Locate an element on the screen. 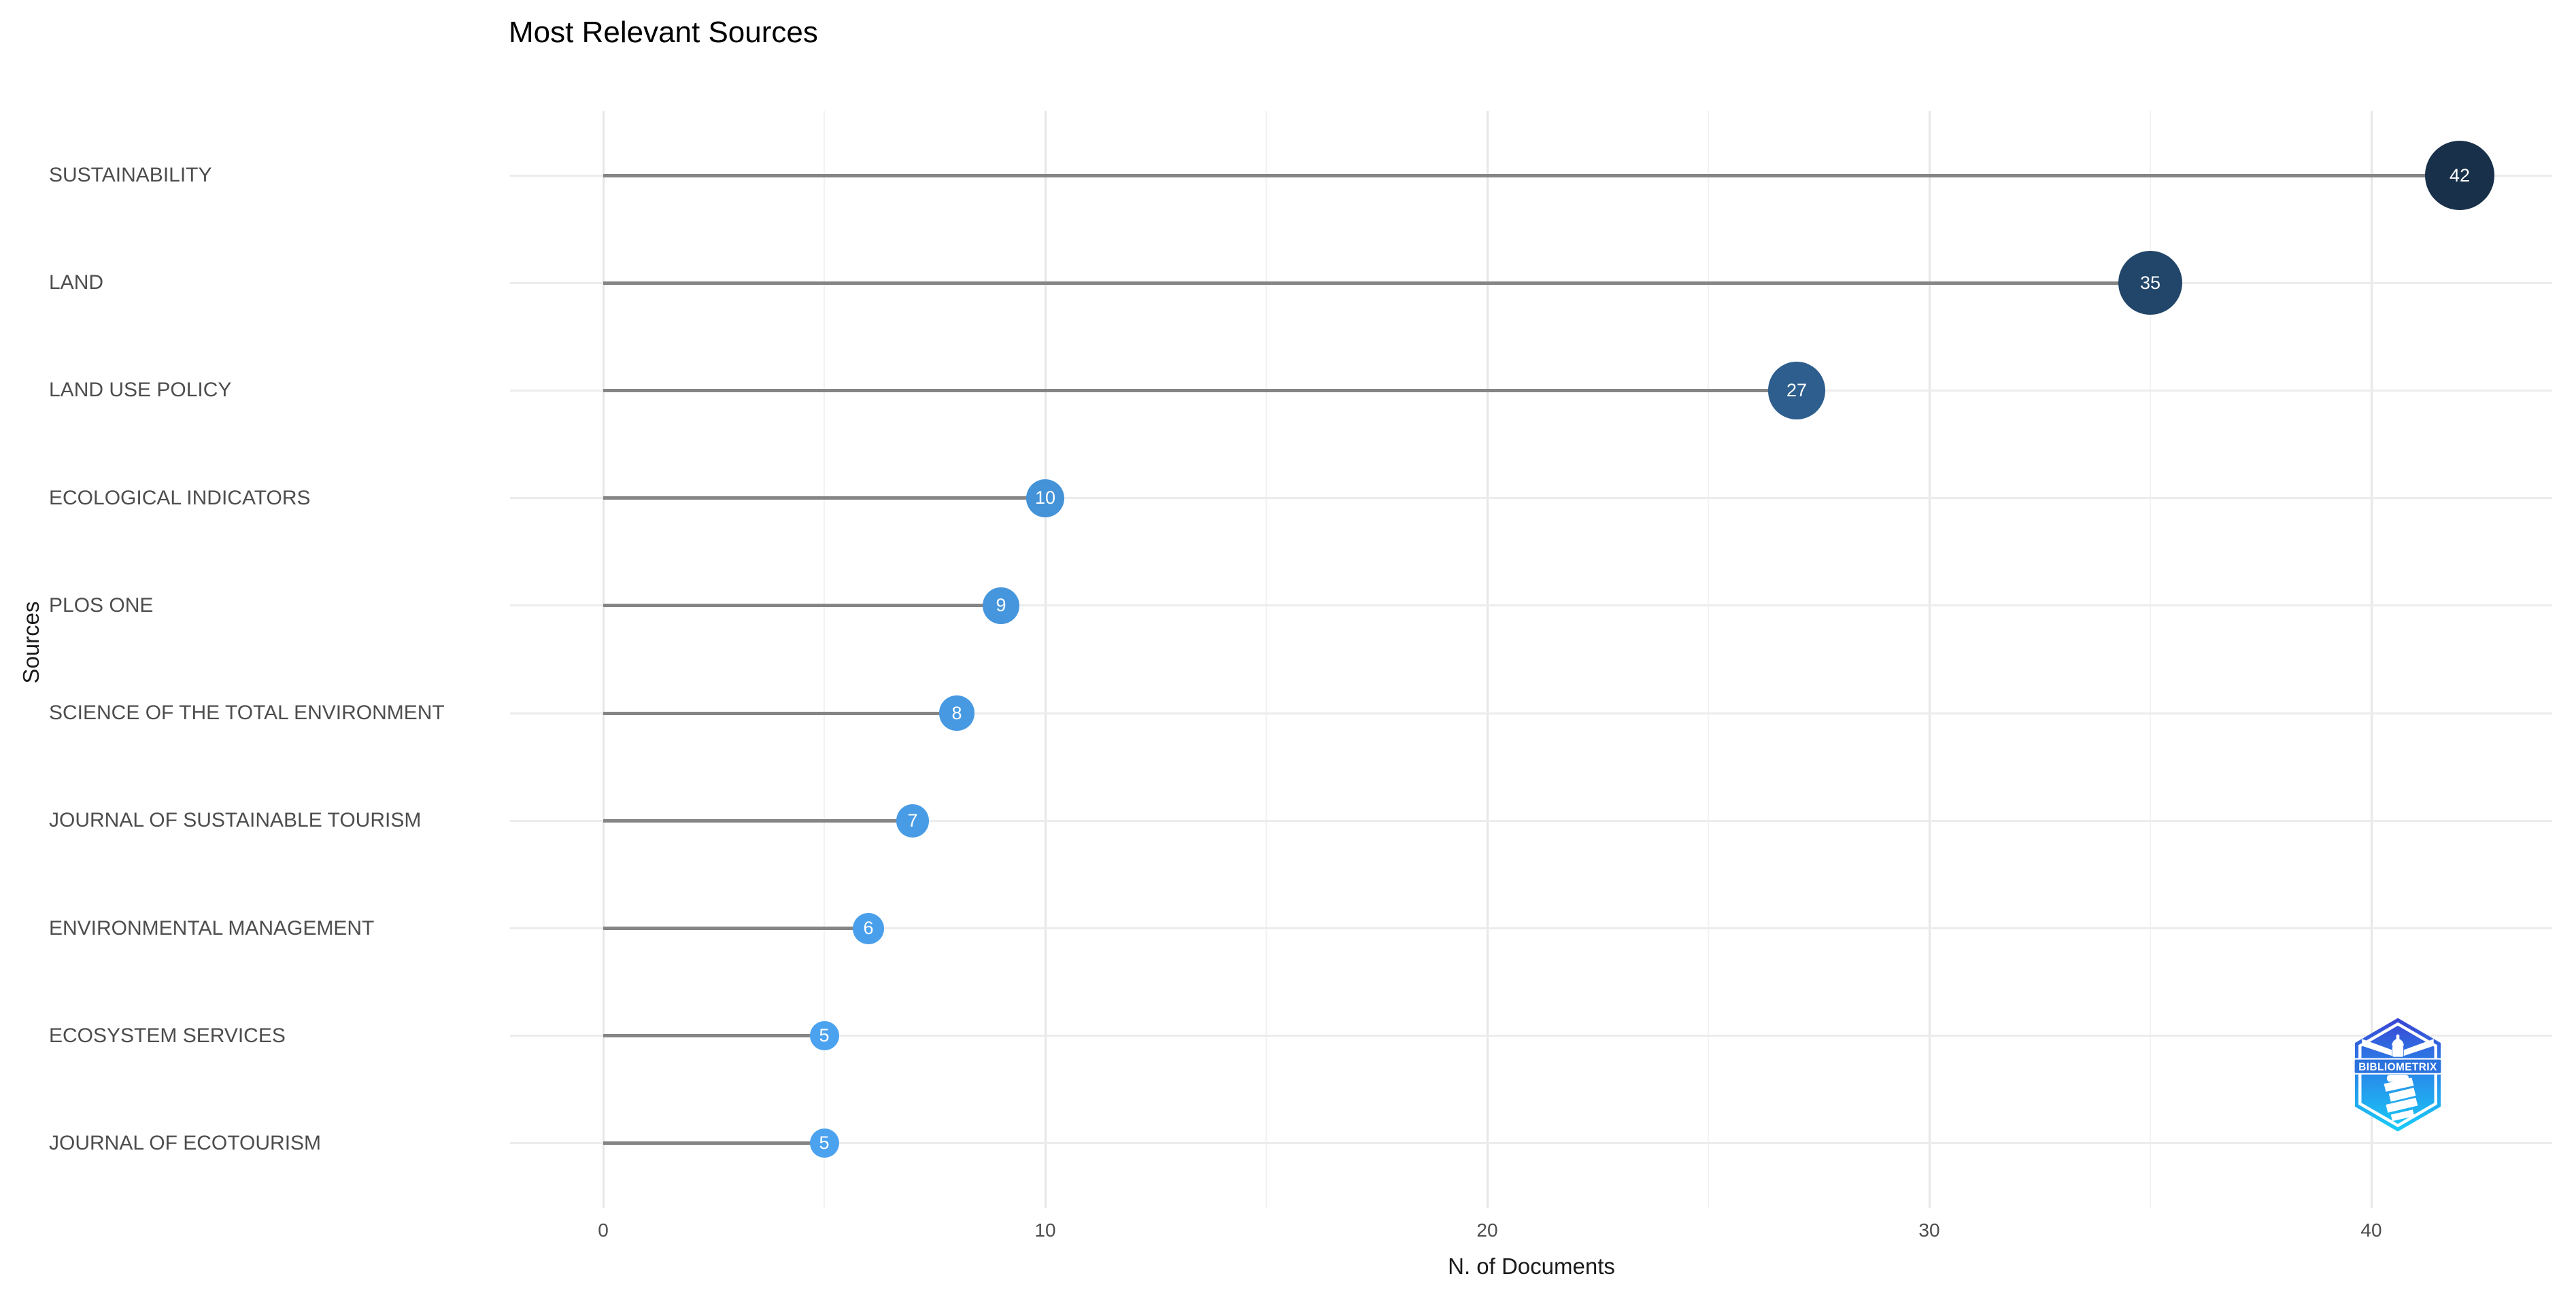 The width and height of the screenshot is (2576, 1293). lighthouse-tier3-icon is located at coordinates (2402, 1105).